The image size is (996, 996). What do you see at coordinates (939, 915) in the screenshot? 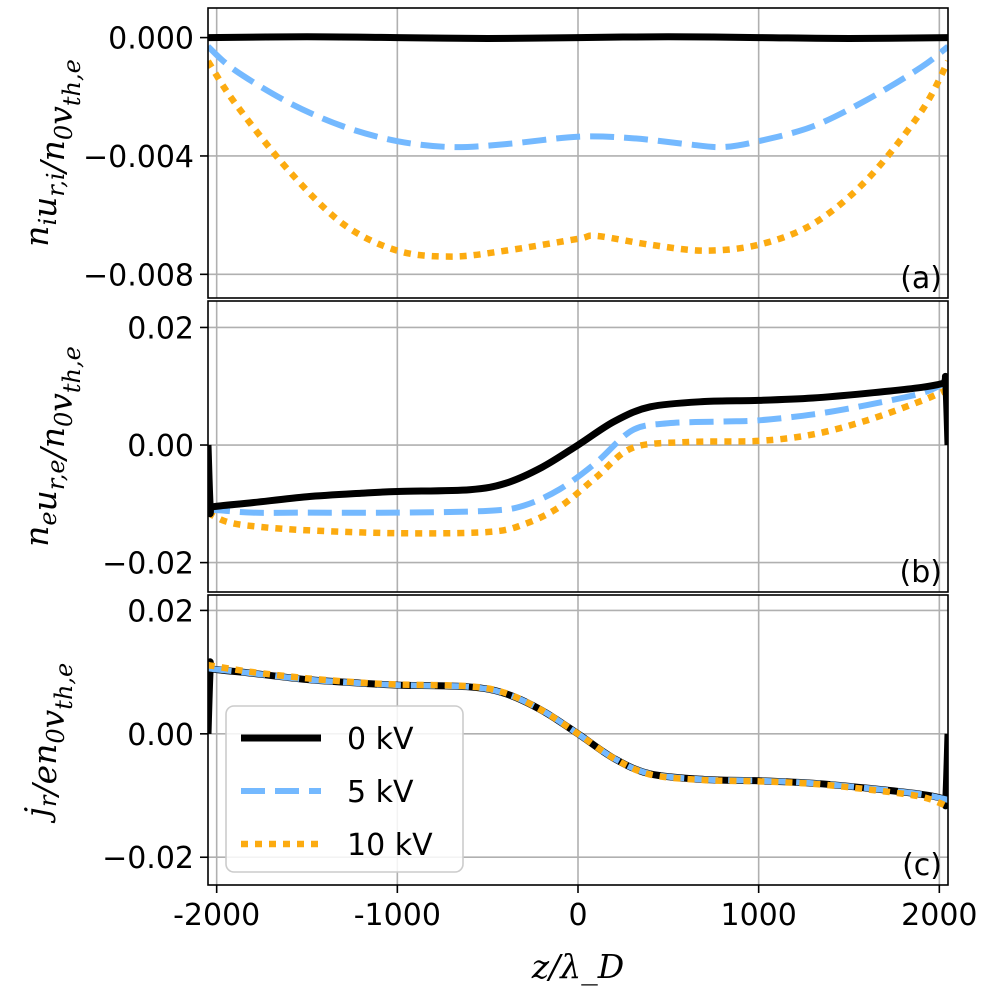
I see `x-tick-label: 2000` at bounding box center [939, 915].